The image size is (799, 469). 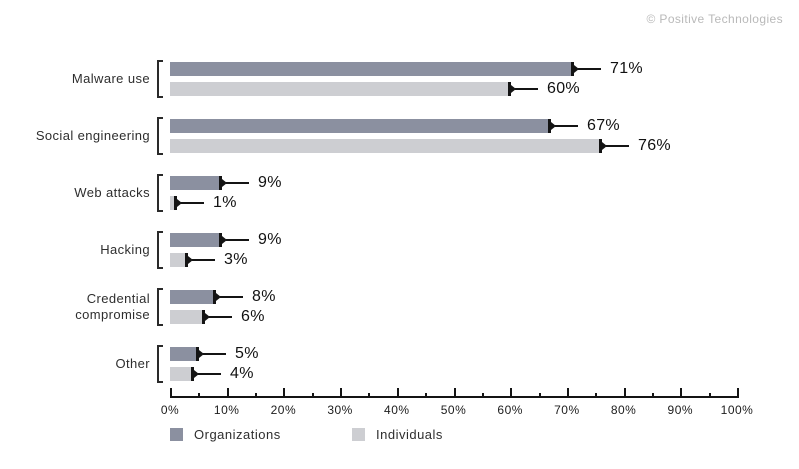 I want to click on bar-line-individuals: 60%, so click(x=484, y=88).